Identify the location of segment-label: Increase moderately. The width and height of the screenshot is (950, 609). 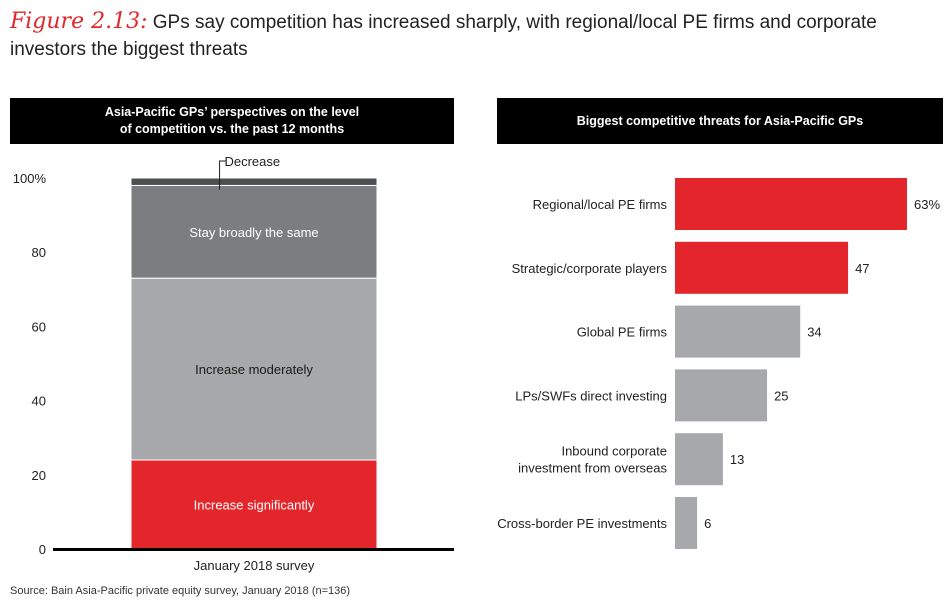
(254, 369).